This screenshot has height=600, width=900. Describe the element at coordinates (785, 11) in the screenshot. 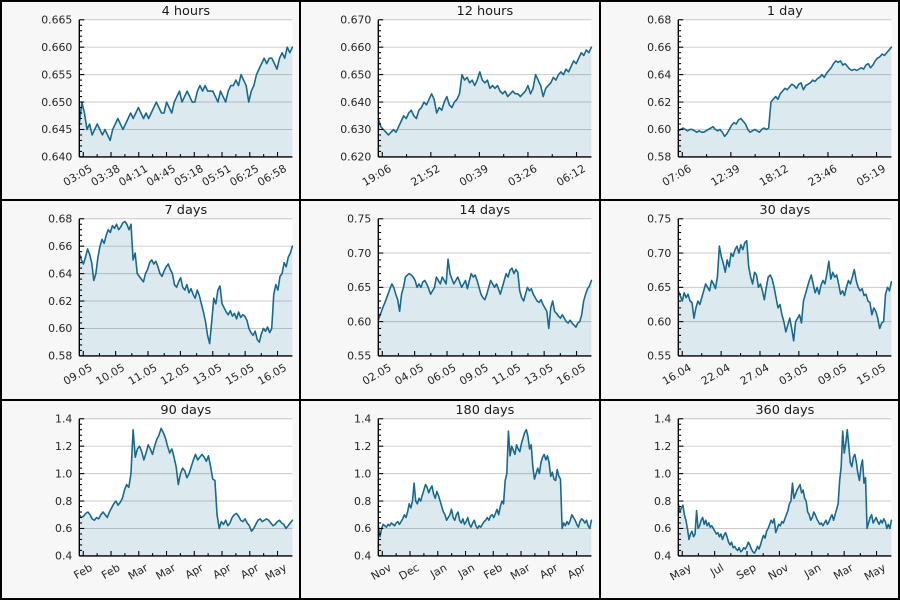

I see `chart-title: 1 day` at that location.